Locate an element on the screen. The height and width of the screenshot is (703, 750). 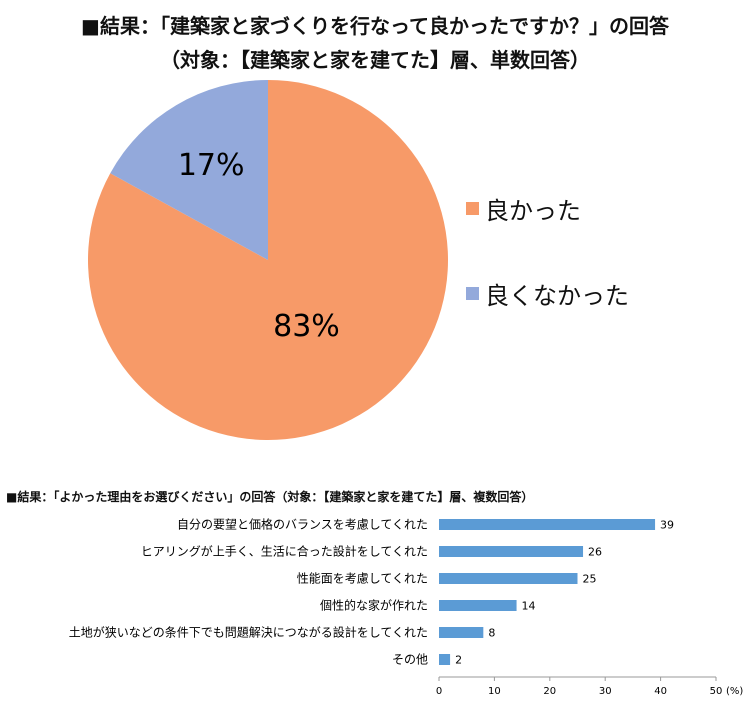
x-tick-label: 0 is located at coordinates (439, 691).